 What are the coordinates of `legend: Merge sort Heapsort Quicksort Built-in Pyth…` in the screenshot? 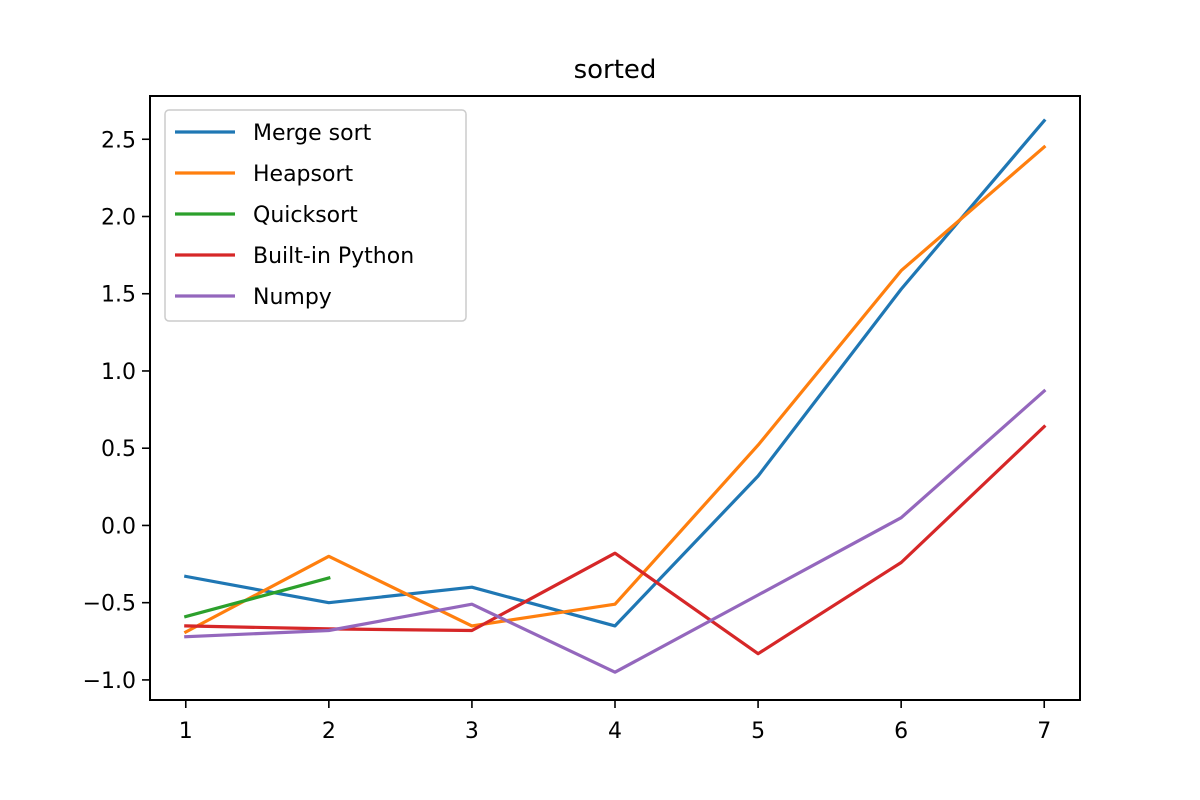 It's located at (315, 215).